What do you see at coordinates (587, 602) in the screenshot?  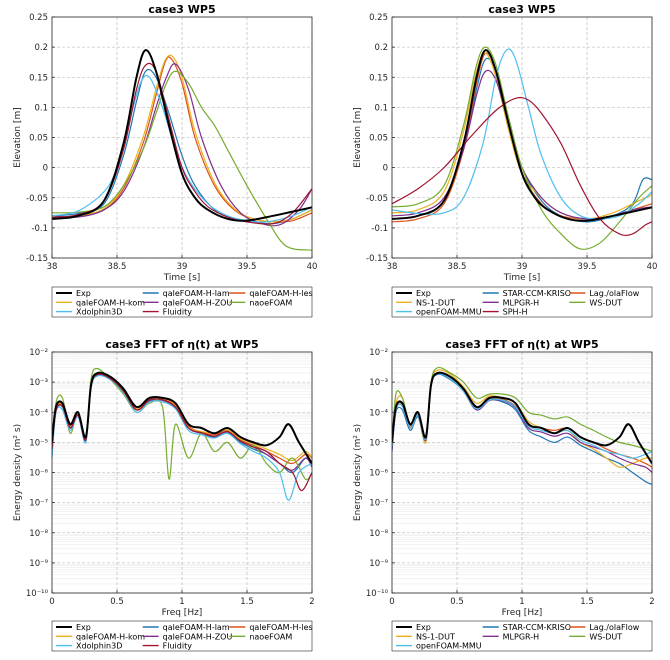 I see `x-tick-label: 1.5` at bounding box center [587, 602].